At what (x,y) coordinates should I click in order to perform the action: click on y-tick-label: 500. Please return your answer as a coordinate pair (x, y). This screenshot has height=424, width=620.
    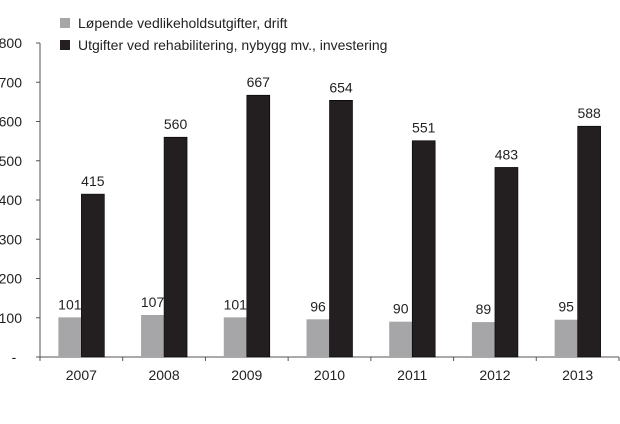
    Looking at the image, I should click on (11, 161).